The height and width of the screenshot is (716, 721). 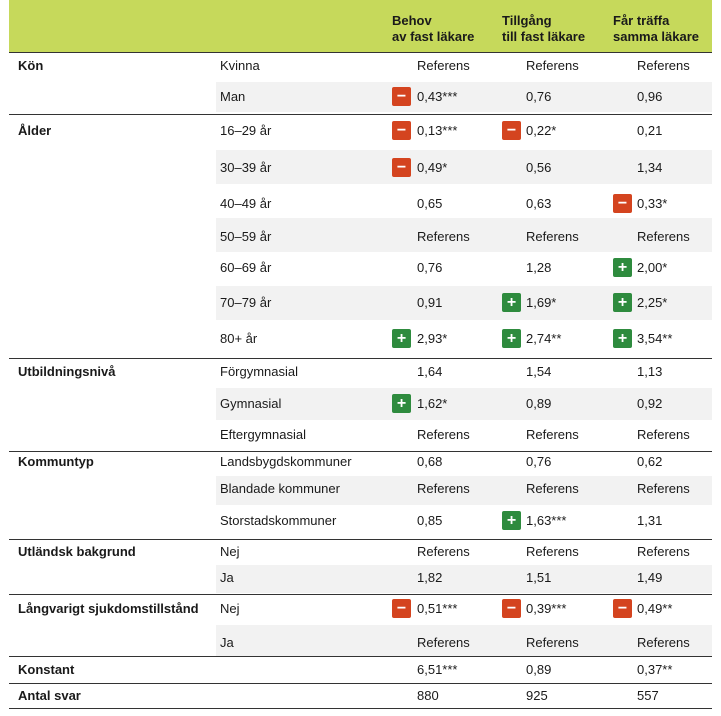 What do you see at coordinates (539, 267) in the screenshot?
I see `cell-value: 1,28` at bounding box center [539, 267].